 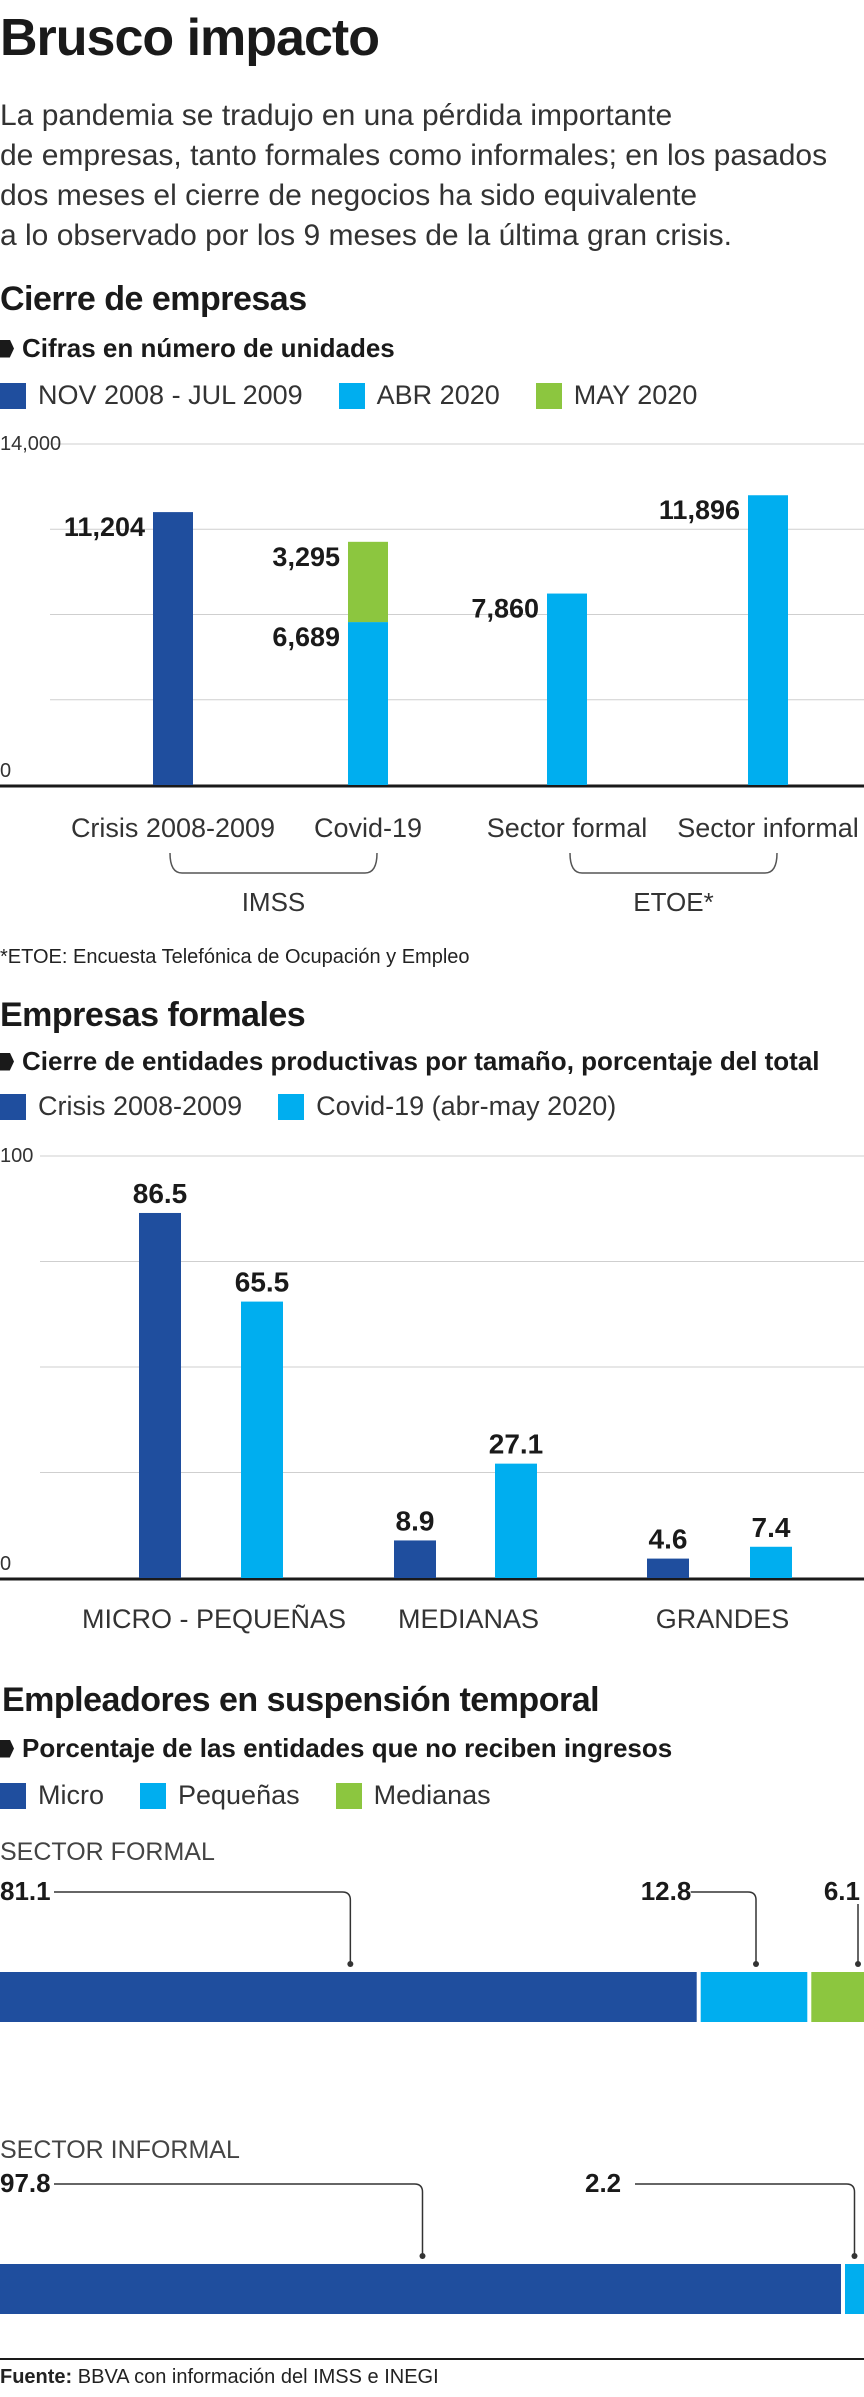 I want to click on section1-subheading-text: Cifras en número de unidades, so click(x=208, y=348).